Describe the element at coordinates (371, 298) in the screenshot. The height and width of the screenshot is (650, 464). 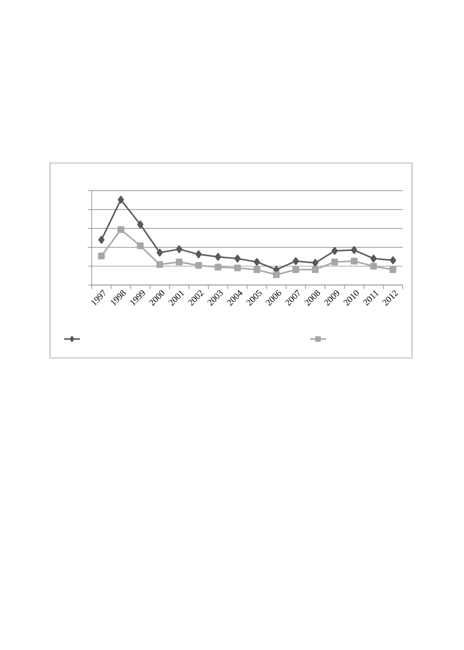
I see `x-tick-label: 2011` at that location.